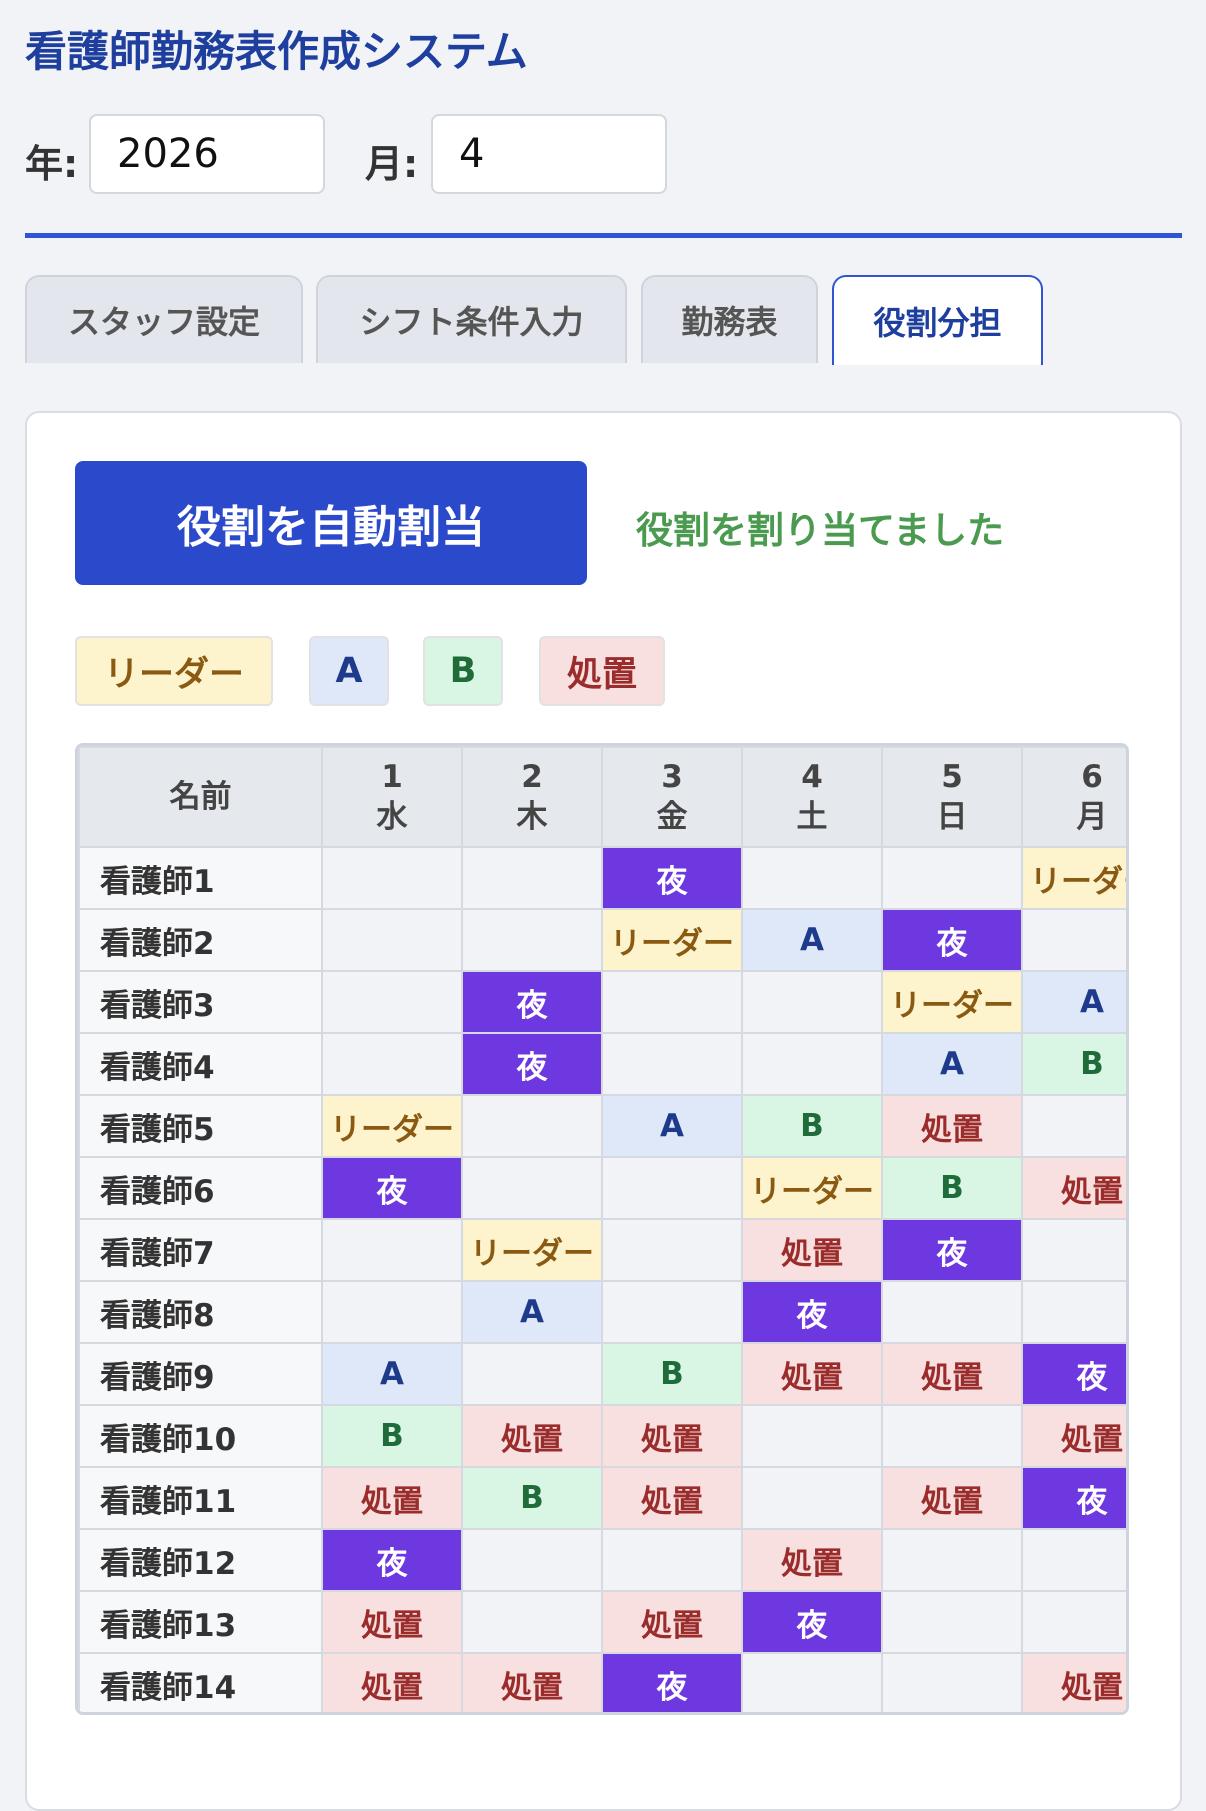  I want to click on staff-row: 看護師3 夜 リーダー A, so click(602, 1002).